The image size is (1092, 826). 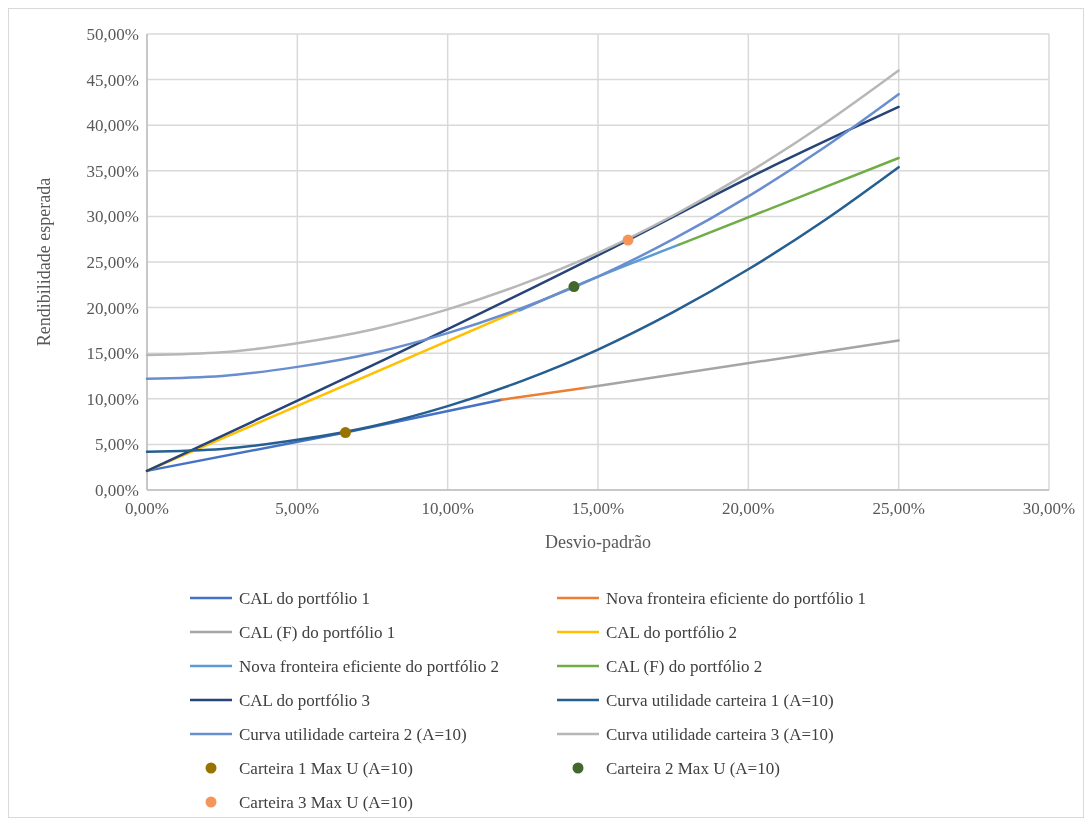 I want to click on y-tick-label: 0,00%, so click(x=117, y=490).